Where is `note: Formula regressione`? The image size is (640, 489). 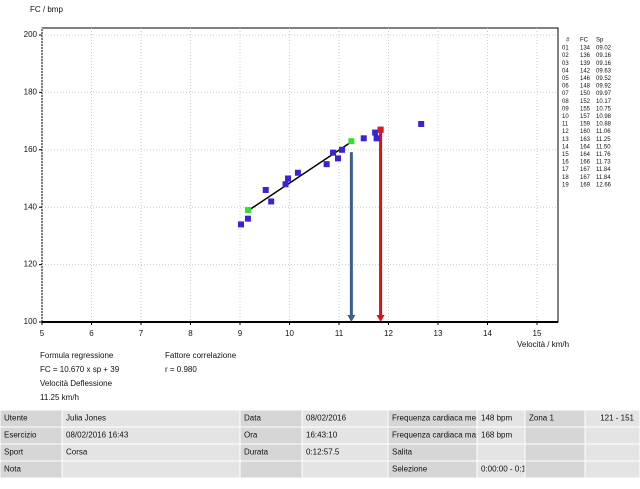 note: Formula regressione is located at coordinates (77, 355).